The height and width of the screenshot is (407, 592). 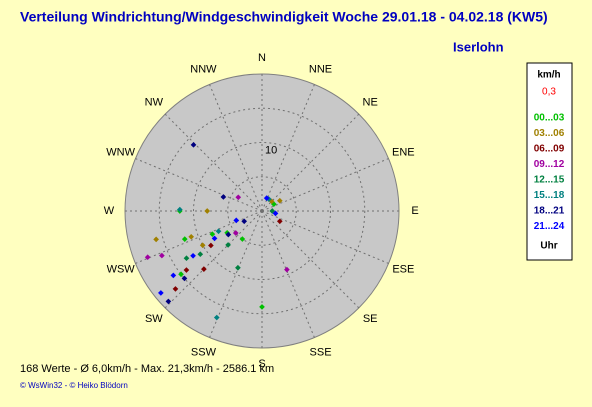 What do you see at coordinates (120, 152) in the screenshot?
I see `direction-label: WNW` at bounding box center [120, 152].